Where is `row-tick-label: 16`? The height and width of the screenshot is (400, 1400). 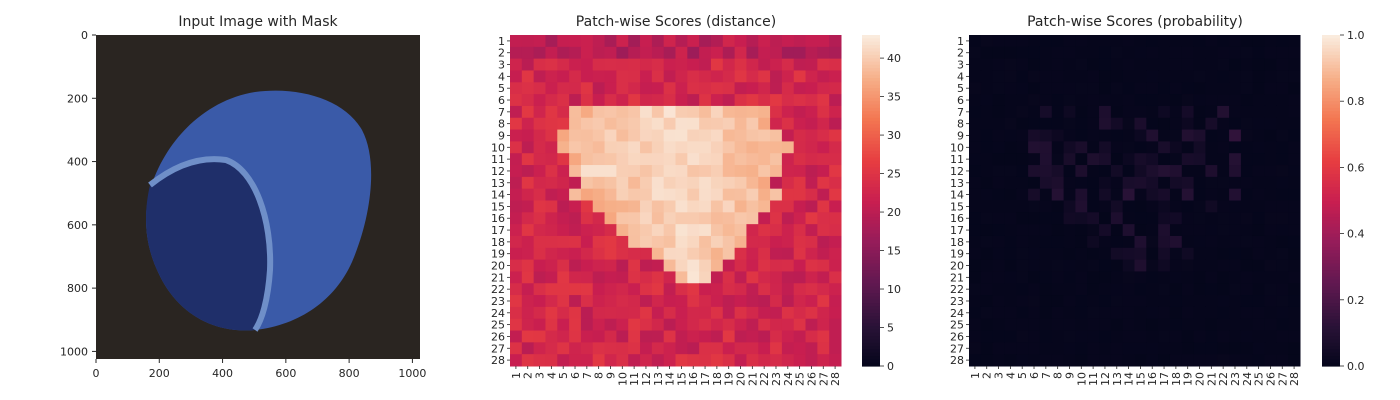 row-tick-label: 16 is located at coordinates (957, 218).